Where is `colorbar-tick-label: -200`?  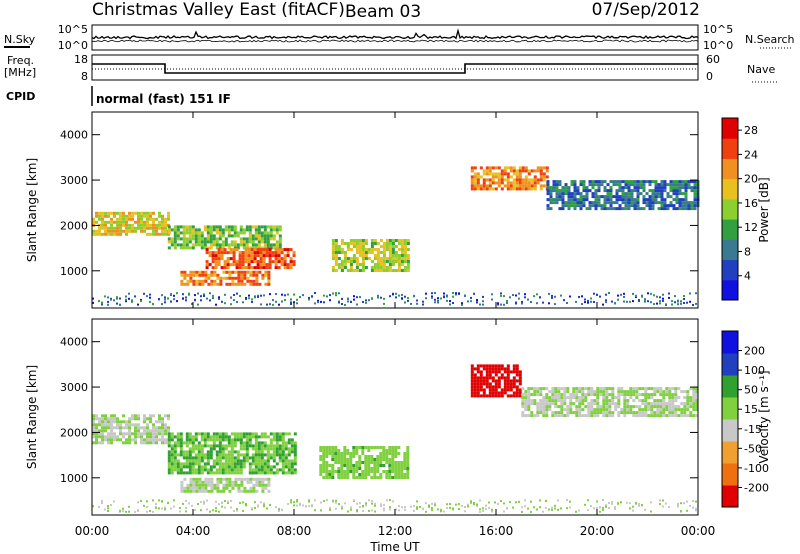
colorbar-tick-label: -200 is located at coordinates (756, 487).